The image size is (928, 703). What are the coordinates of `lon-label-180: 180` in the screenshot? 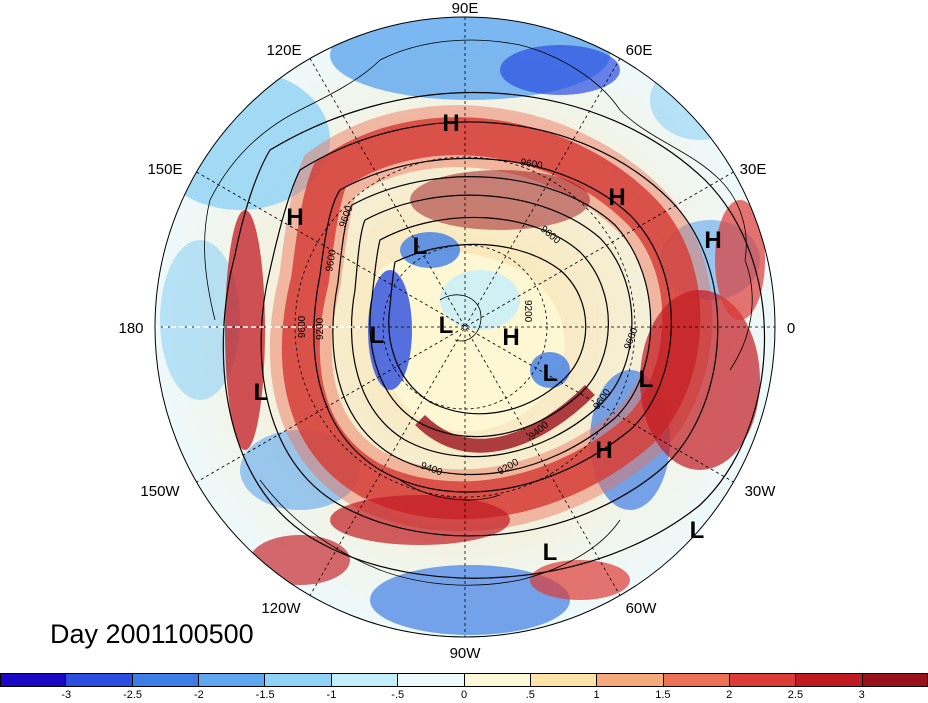 It's located at (130, 328).